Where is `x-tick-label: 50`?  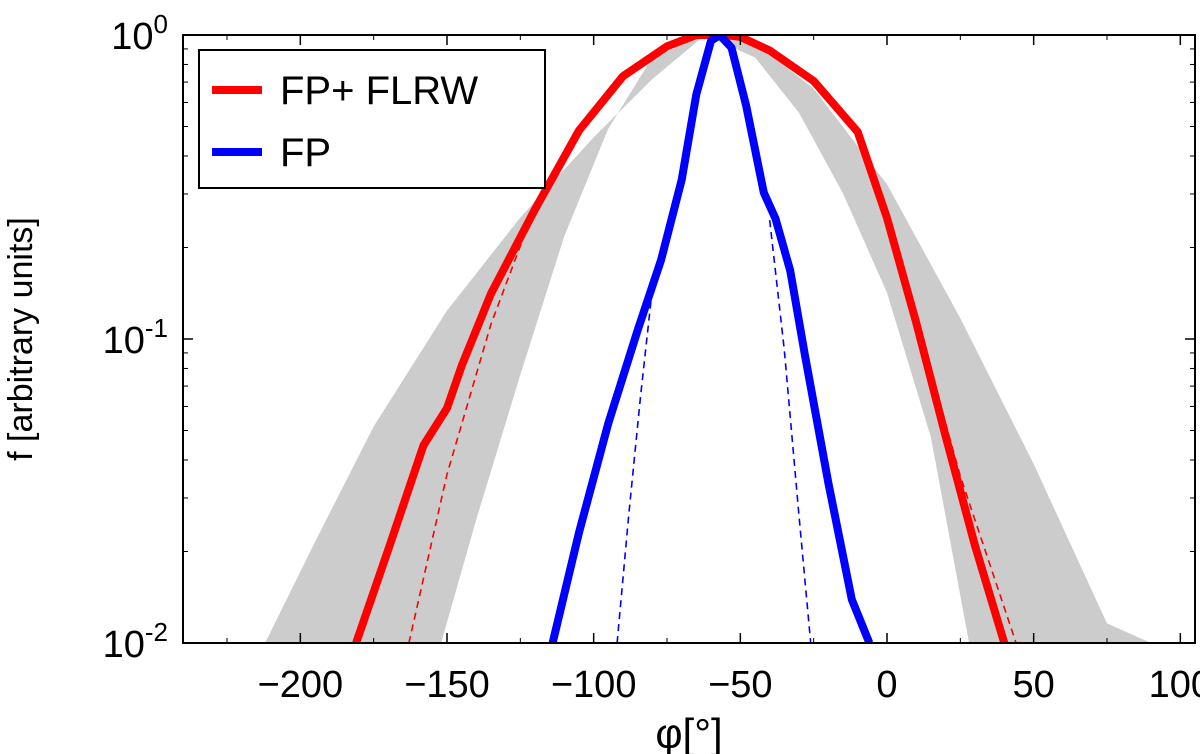 x-tick-label: 50 is located at coordinates (1034, 685).